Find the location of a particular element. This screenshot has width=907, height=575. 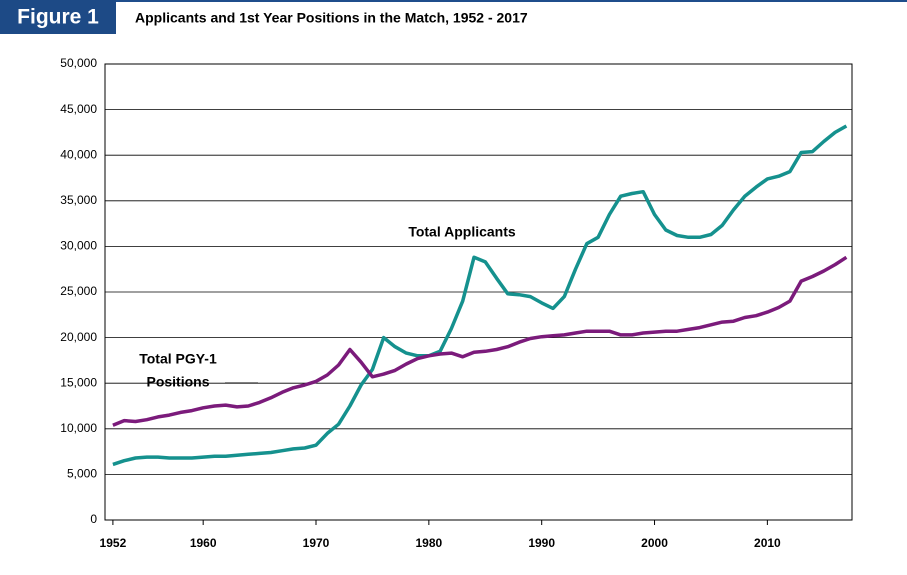

x-tick-label: 2010 is located at coordinates (767, 543).